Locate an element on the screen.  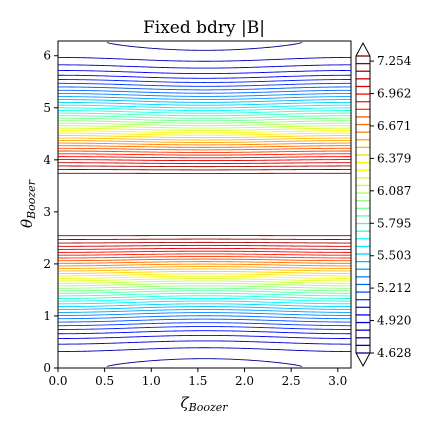
colorbar-tick-label: 4.628 is located at coordinates (394, 353).